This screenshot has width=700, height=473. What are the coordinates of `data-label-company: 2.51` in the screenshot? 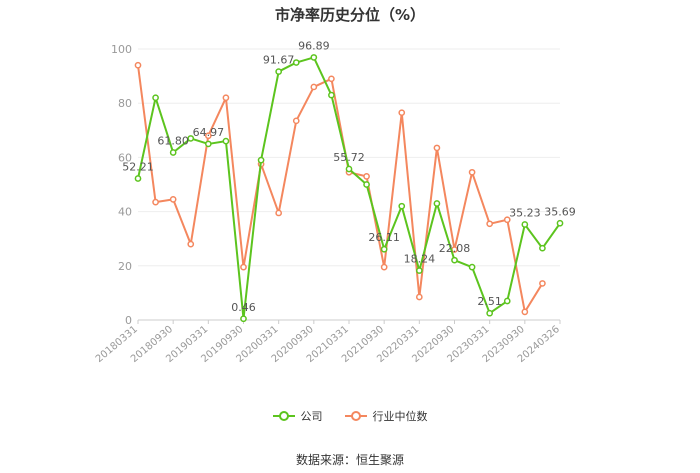 It's located at (489, 301).